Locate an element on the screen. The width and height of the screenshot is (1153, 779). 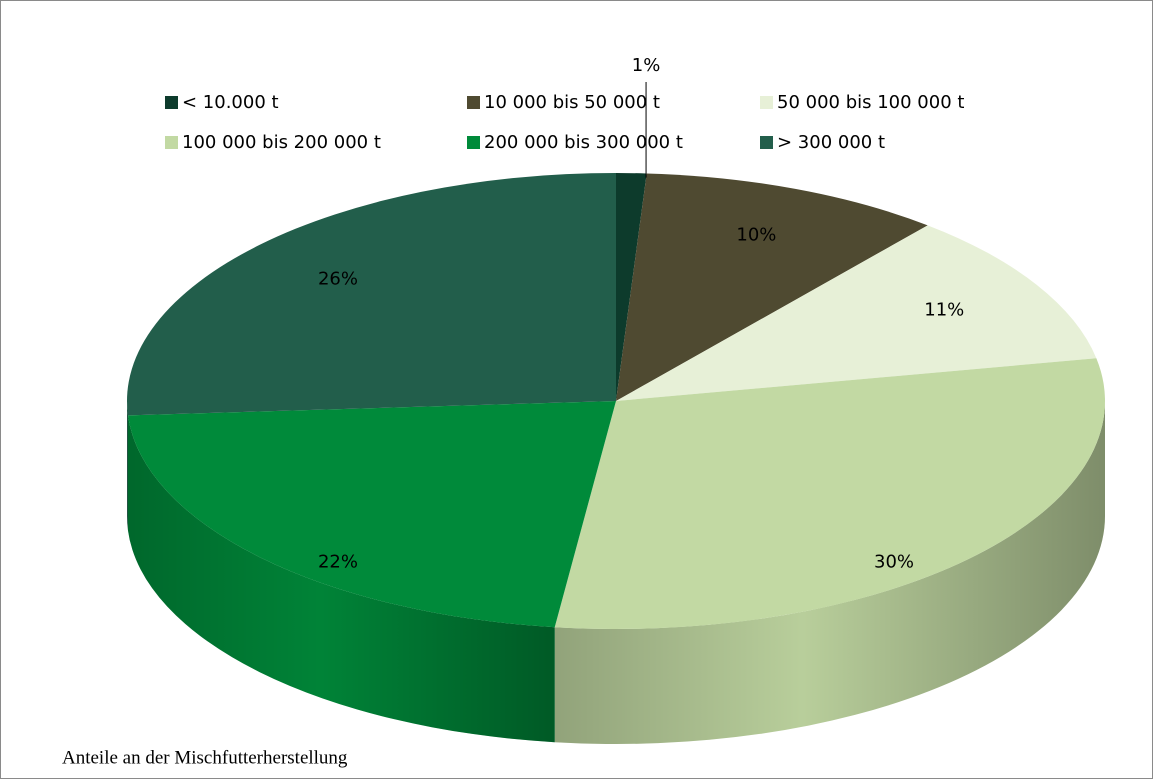
data-label: 26% is located at coordinates (338, 278).